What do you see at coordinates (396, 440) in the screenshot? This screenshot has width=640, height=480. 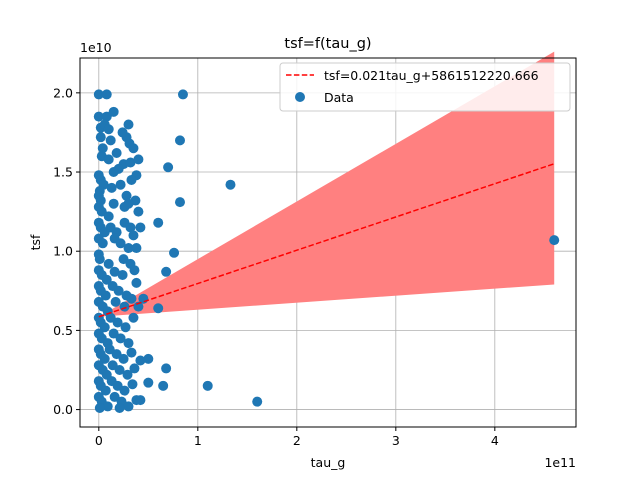 I see `x-tick-label: 3` at bounding box center [396, 440].